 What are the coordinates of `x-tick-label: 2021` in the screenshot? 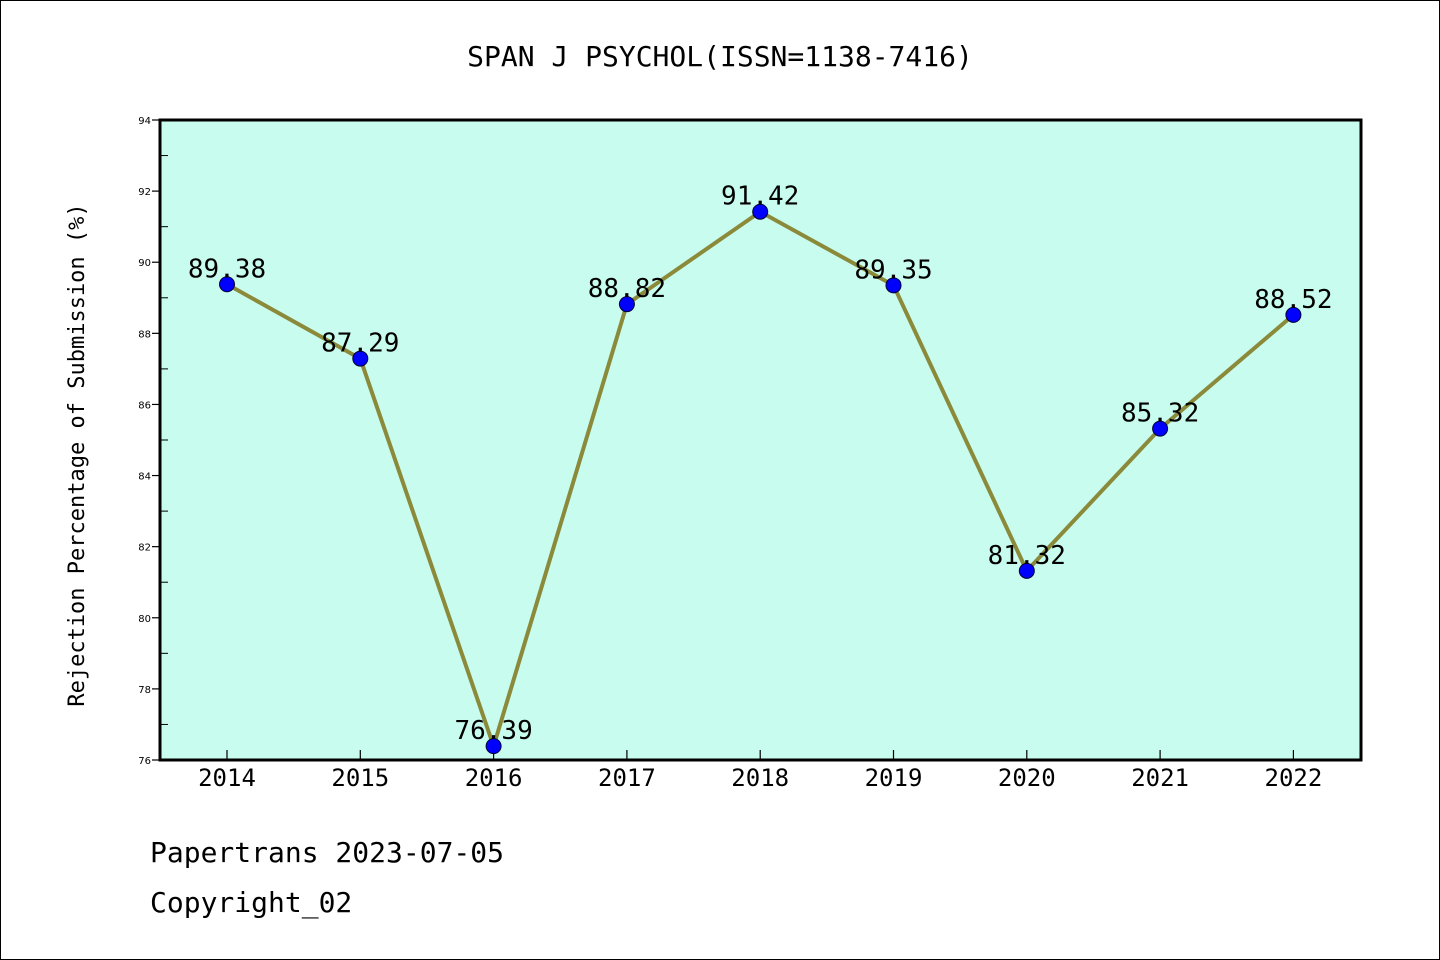 It's located at (1160, 778).